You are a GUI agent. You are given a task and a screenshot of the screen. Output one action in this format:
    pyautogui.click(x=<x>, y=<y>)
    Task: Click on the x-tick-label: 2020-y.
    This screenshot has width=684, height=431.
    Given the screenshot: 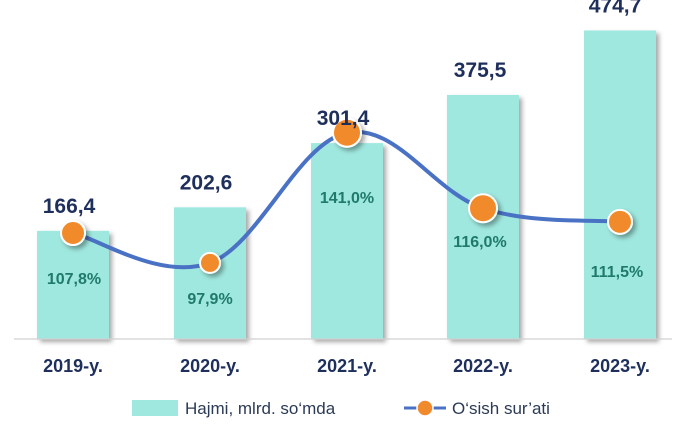 What is the action you would take?
    pyautogui.click(x=210, y=366)
    